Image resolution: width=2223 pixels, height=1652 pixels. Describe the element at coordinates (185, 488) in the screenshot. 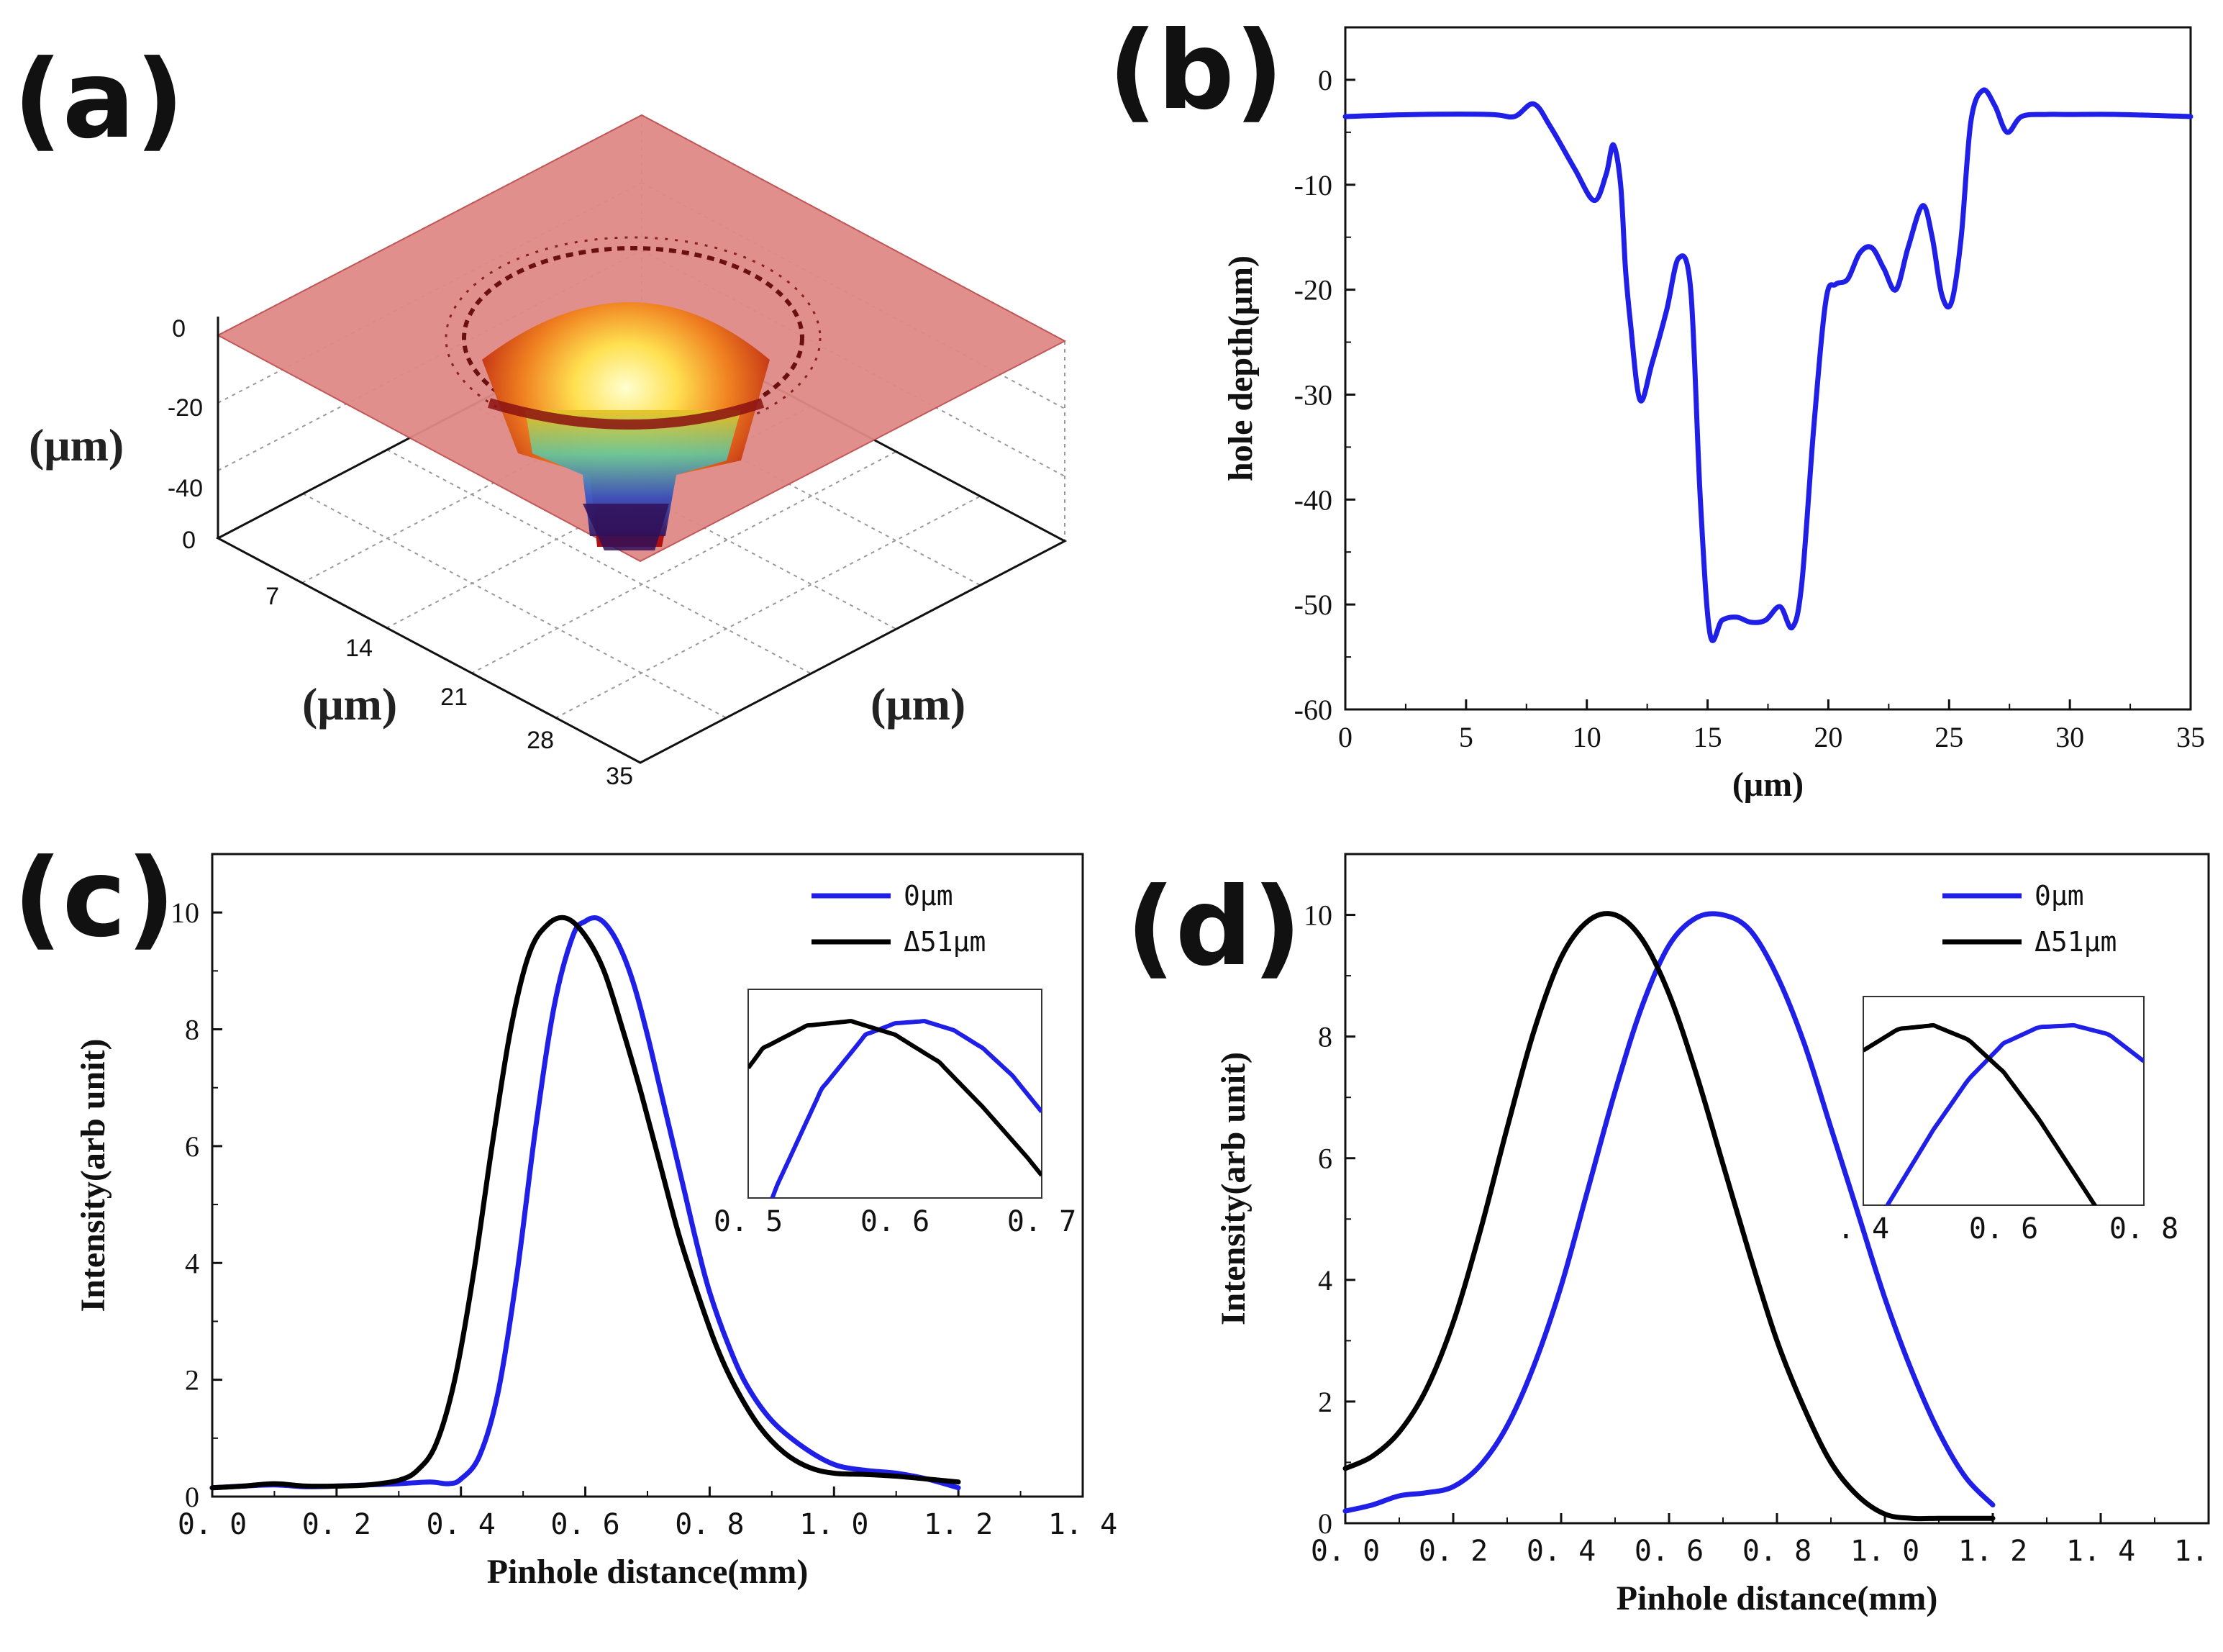

I see `z-tick-2: -40` at that location.